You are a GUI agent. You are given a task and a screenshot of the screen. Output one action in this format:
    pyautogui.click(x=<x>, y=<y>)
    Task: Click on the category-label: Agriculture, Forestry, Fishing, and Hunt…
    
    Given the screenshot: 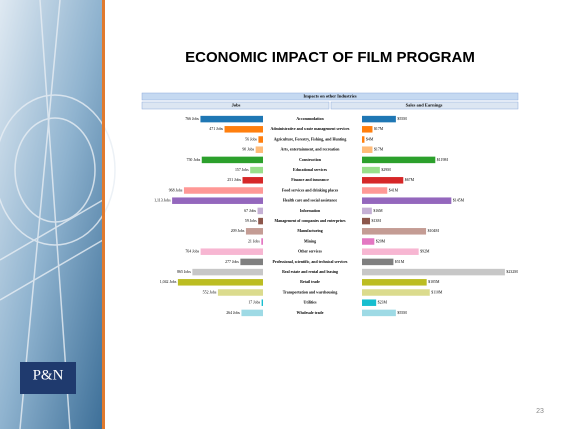 What is the action you would take?
    pyautogui.click(x=310, y=139)
    